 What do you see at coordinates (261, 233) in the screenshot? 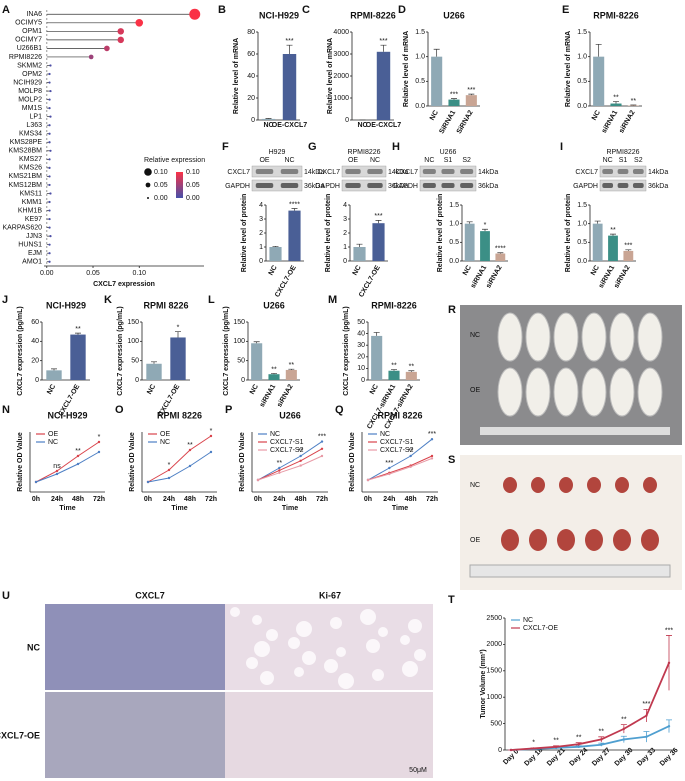
I see `y-tick-label: 2` at bounding box center [261, 233].